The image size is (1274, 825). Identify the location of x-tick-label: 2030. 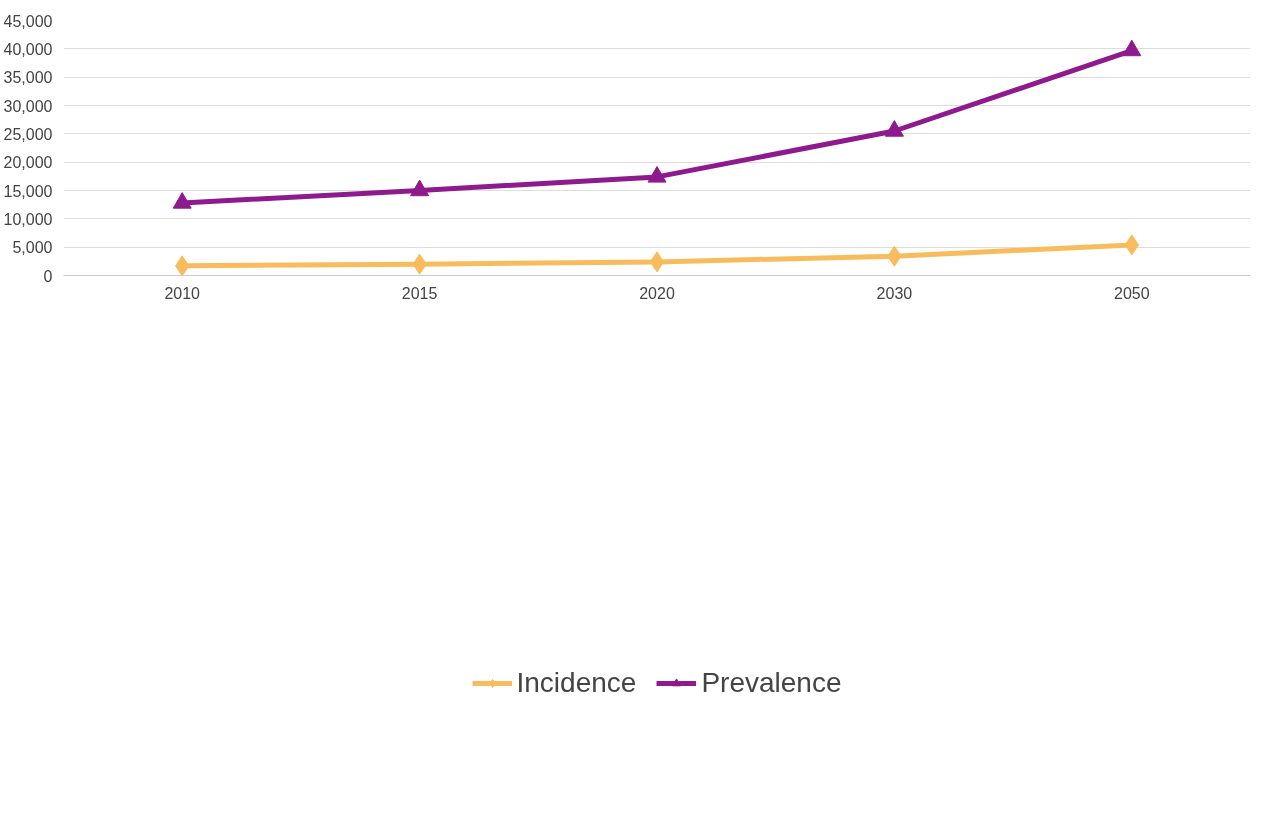
(894, 293).